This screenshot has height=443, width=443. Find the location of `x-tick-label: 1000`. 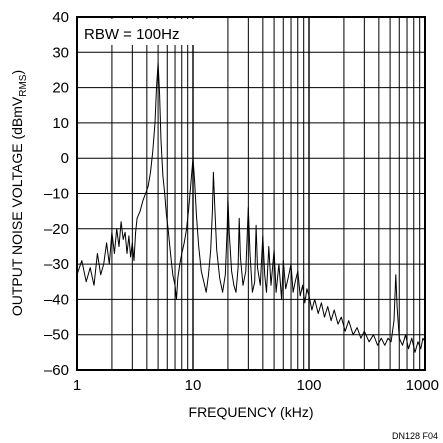

x-tick-label: 1000 is located at coordinates (422, 385).